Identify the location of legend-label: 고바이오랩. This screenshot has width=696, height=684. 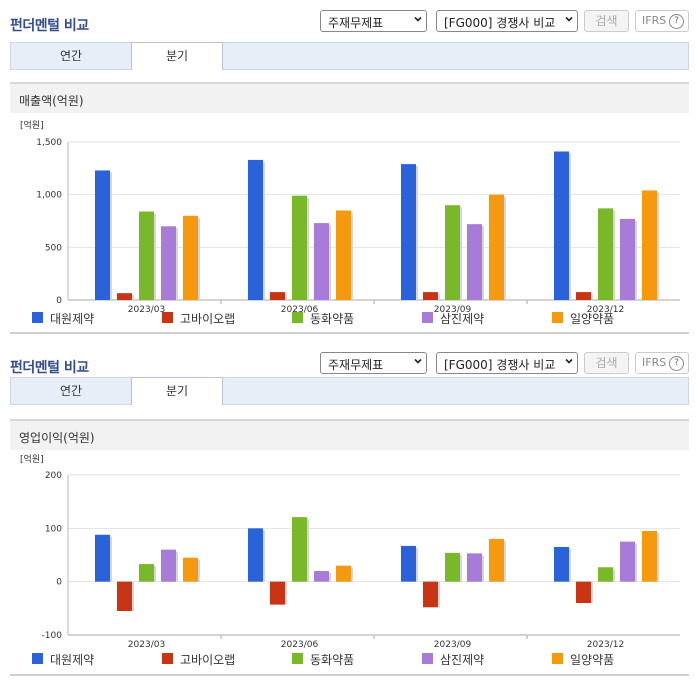
(208, 319).